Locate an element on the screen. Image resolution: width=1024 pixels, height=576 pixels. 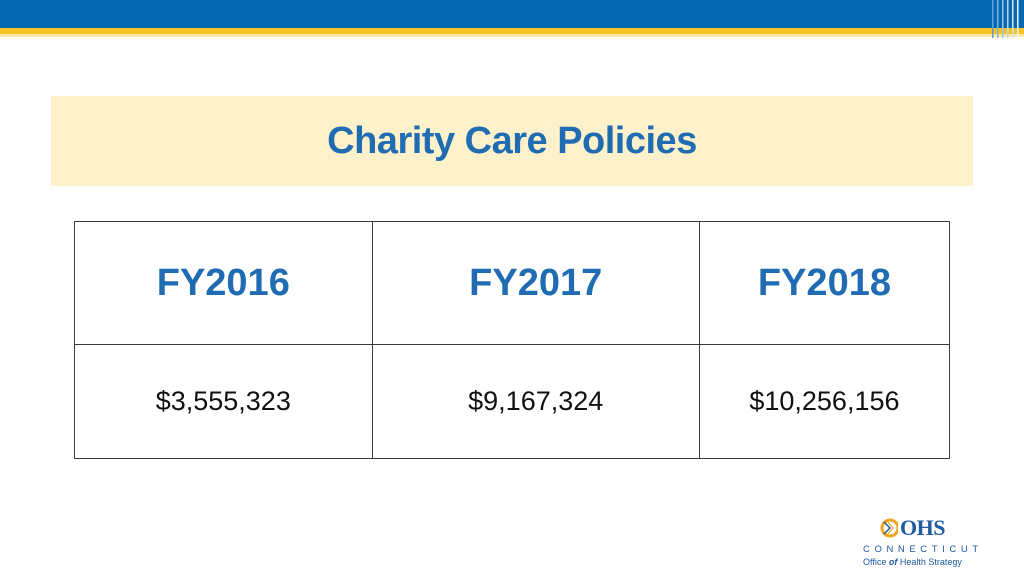
table-cell-fy2017: $9,167,324 is located at coordinates (535, 401).